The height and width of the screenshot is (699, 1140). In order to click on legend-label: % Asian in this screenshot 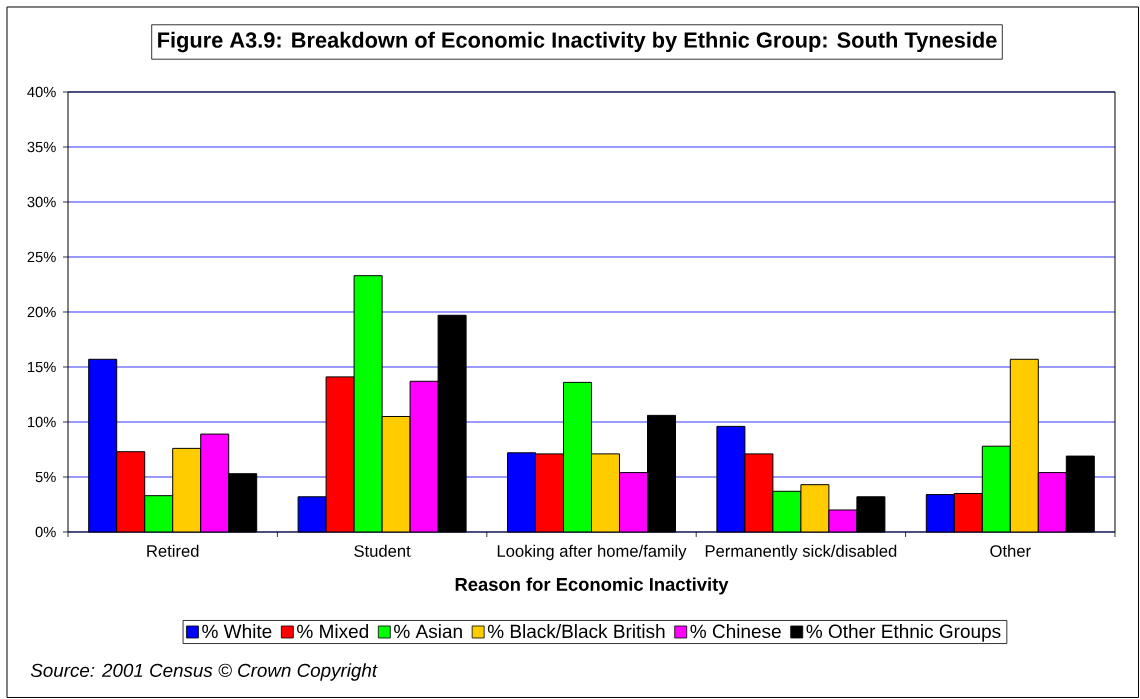, I will do `click(428, 631)`.